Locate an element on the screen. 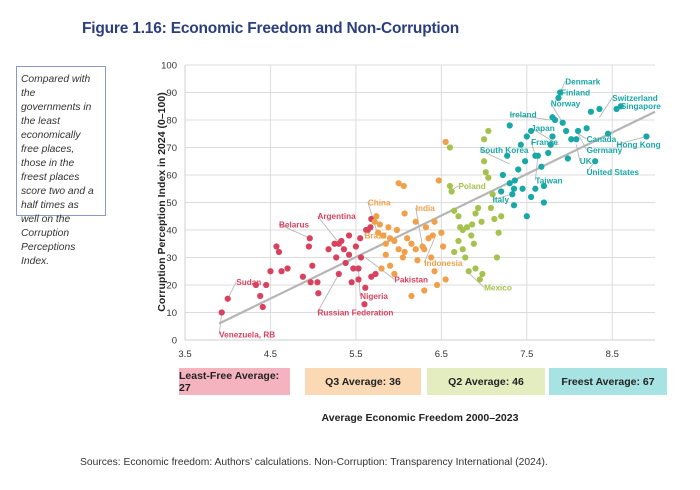 This screenshot has height=490, width=700. annotation-label: Denmark is located at coordinates (582, 81).